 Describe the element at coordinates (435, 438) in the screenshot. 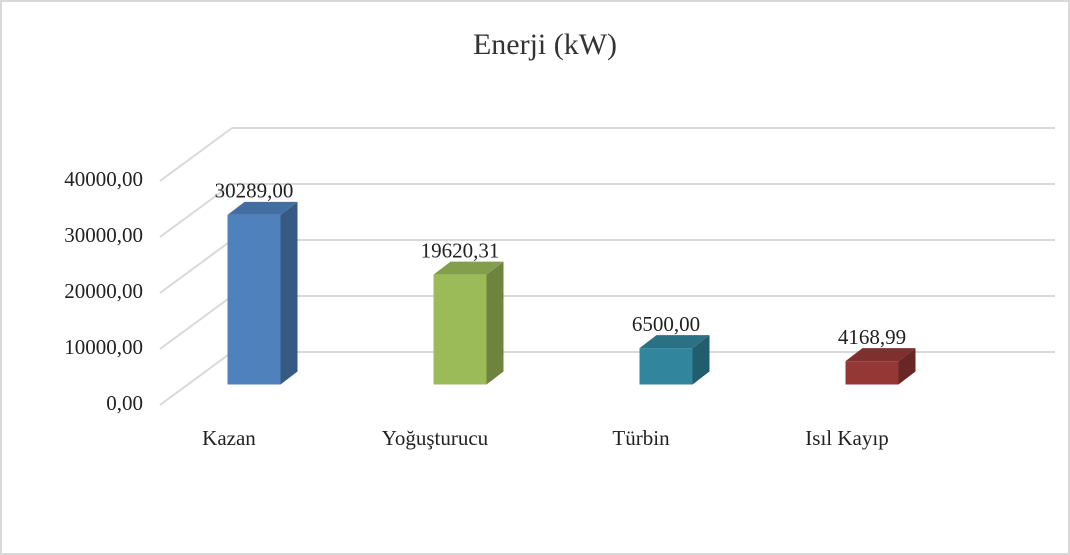

I see `x-tick-label: Yoğuşturucu` at that location.